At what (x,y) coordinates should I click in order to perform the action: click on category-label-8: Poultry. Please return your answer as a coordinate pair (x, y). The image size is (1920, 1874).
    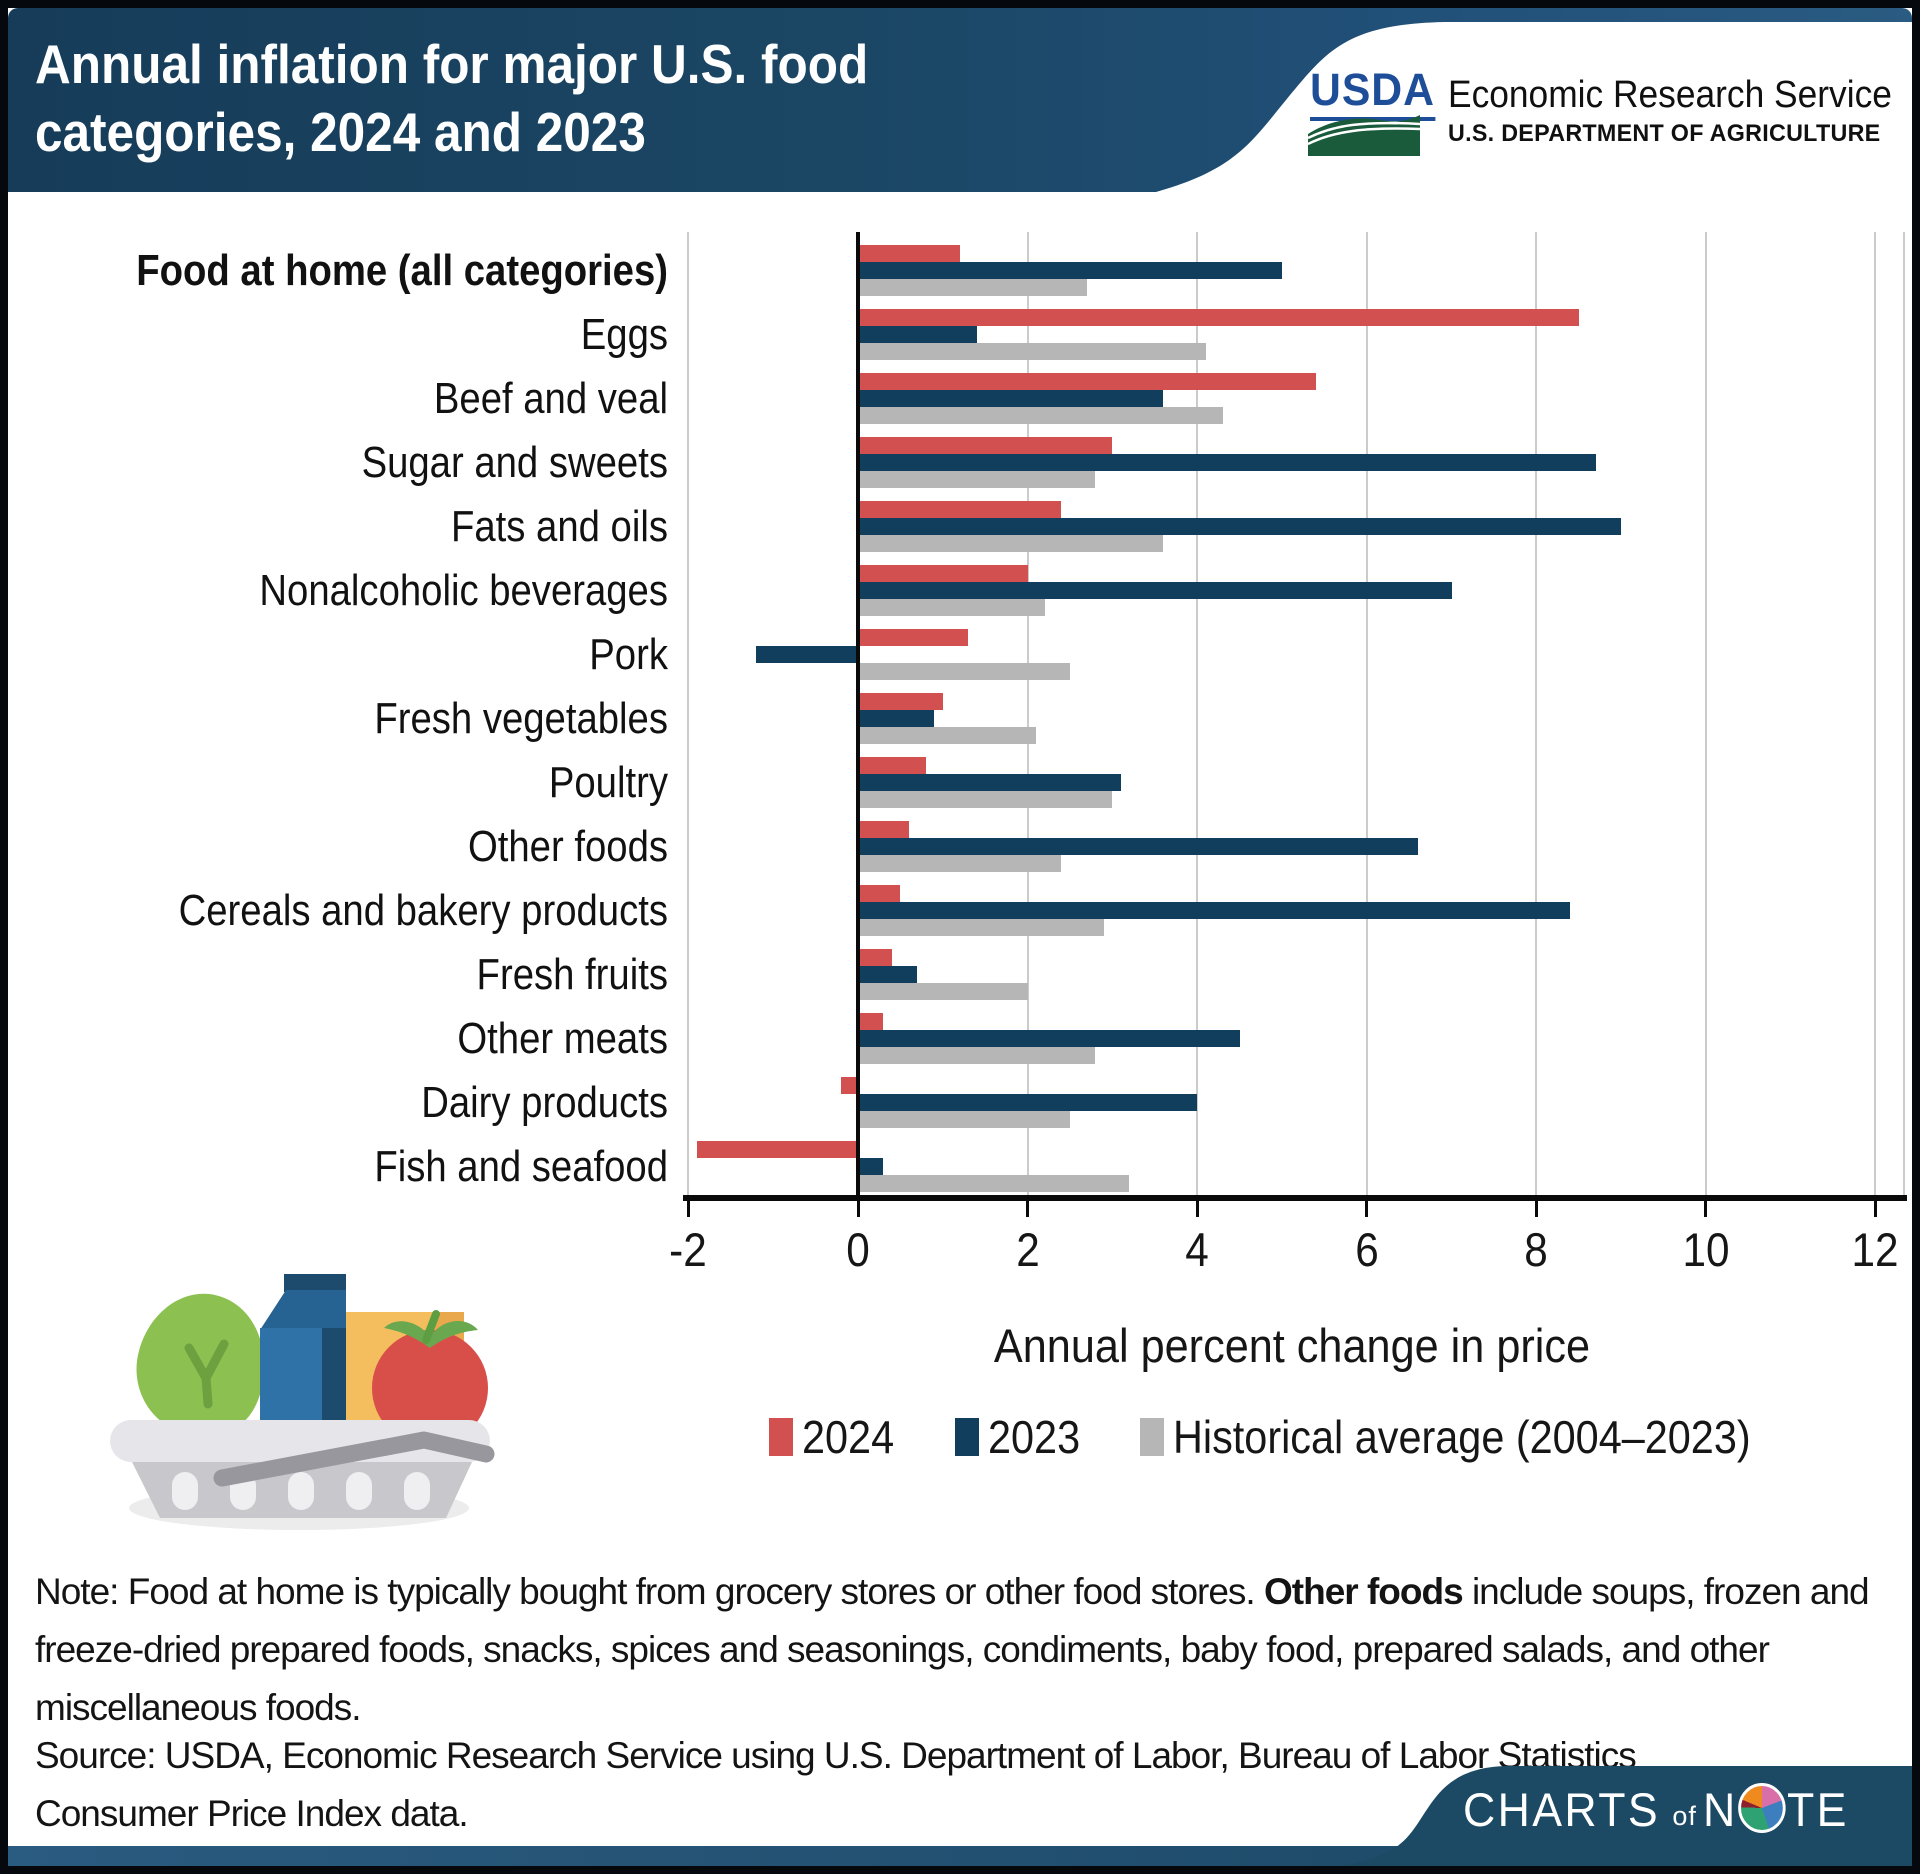
    Looking at the image, I should click on (608, 782).